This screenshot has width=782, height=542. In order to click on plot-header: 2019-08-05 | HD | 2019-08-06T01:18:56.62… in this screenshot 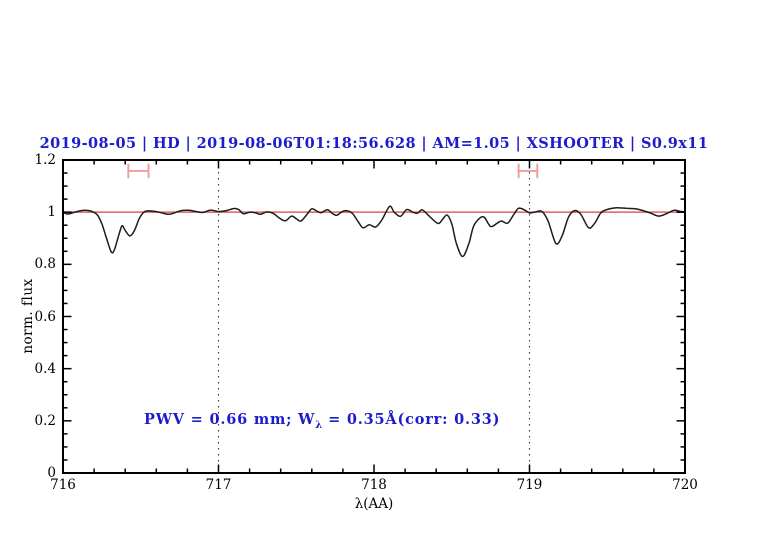, I will do `click(374, 143)`.